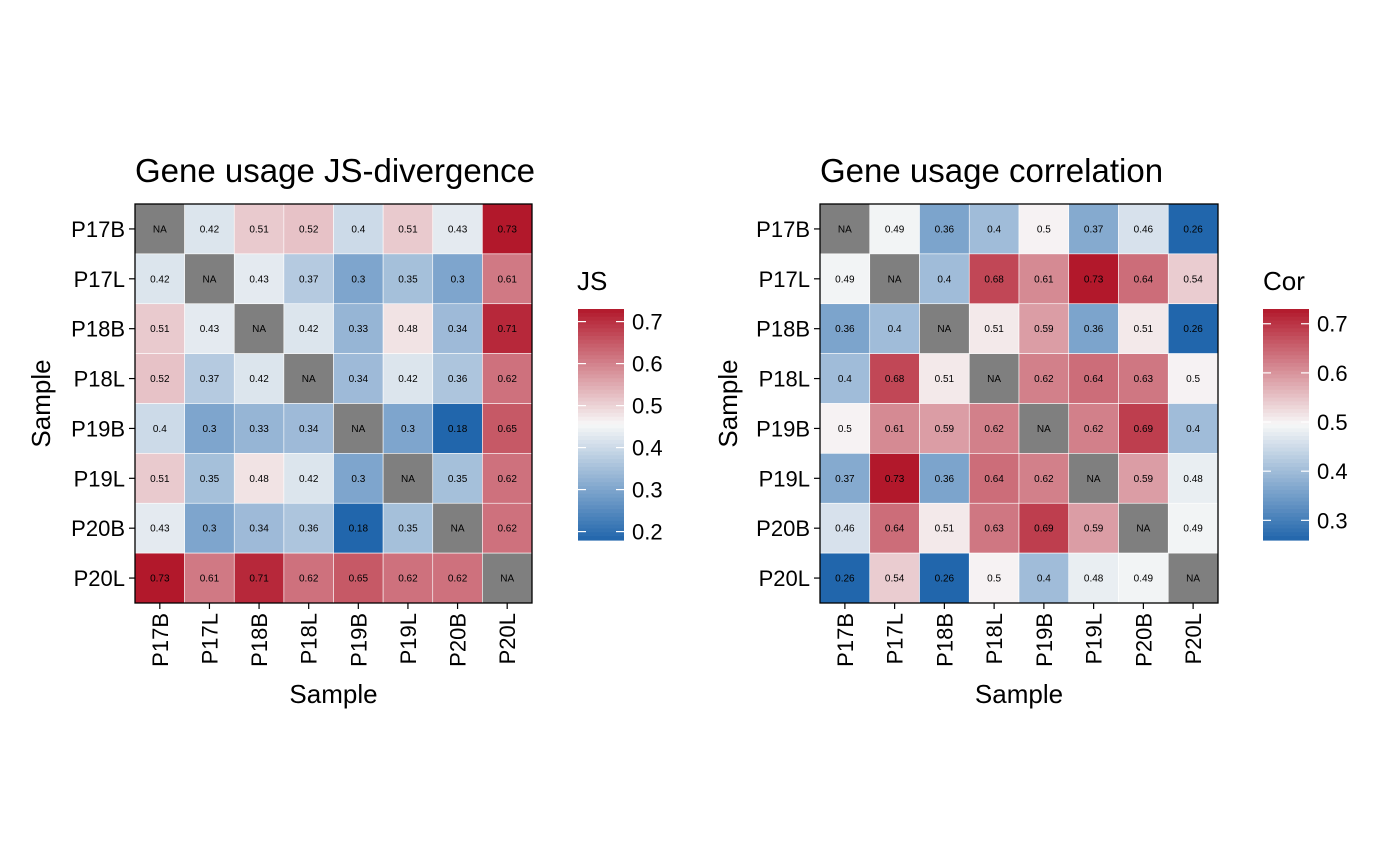 The height and width of the screenshot is (865, 1400). What do you see at coordinates (647, 532) in the screenshot?
I see `legend-tick-label: 0.2` at bounding box center [647, 532].